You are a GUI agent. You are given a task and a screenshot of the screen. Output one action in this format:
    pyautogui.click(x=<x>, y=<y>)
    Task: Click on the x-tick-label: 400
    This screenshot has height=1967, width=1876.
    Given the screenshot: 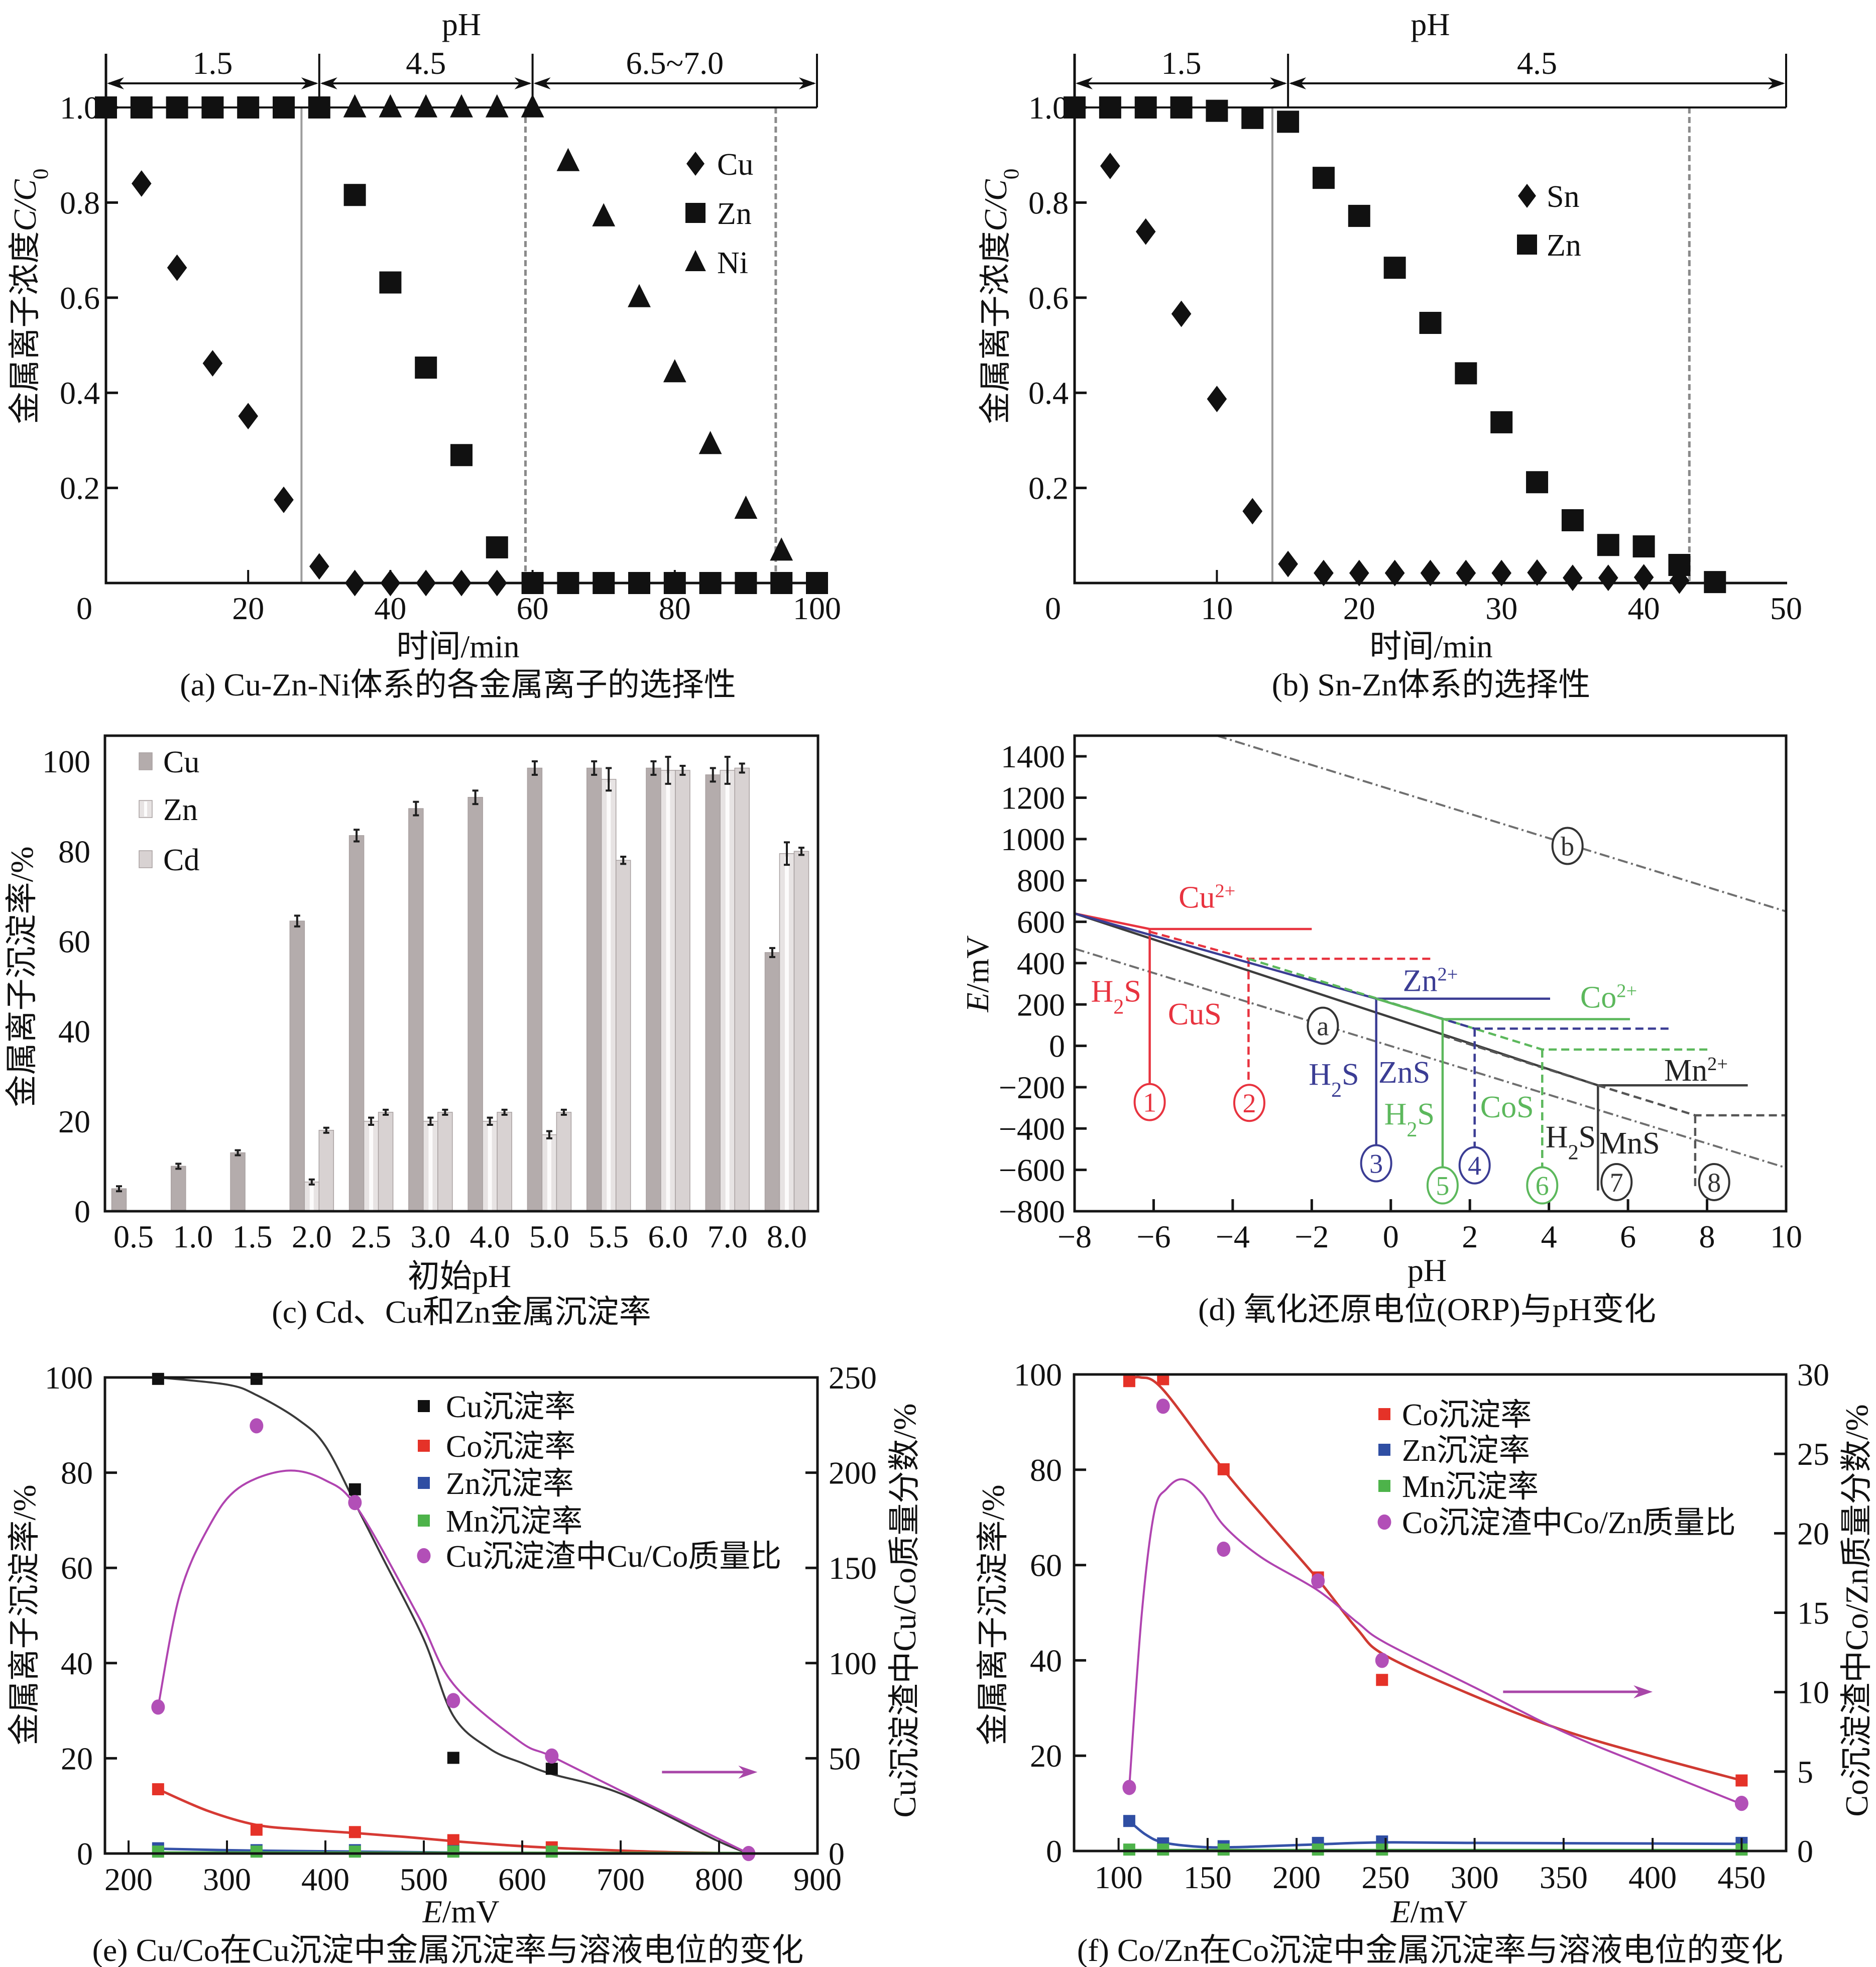 What is the action you would take?
    pyautogui.click(x=1652, y=1877)
    